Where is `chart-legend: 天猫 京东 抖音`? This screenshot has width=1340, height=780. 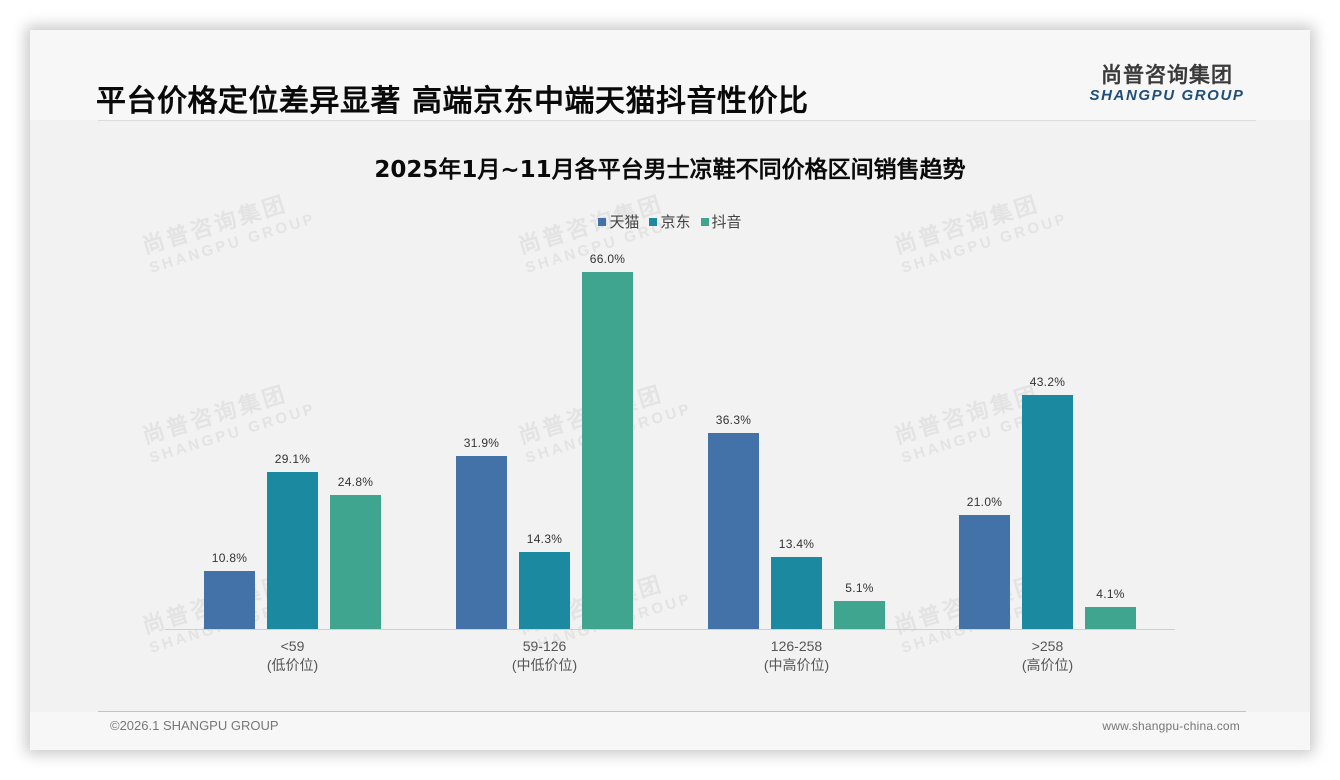
chart-legend: 天猫 京东 抖音 is located at coordinates (670, 221).